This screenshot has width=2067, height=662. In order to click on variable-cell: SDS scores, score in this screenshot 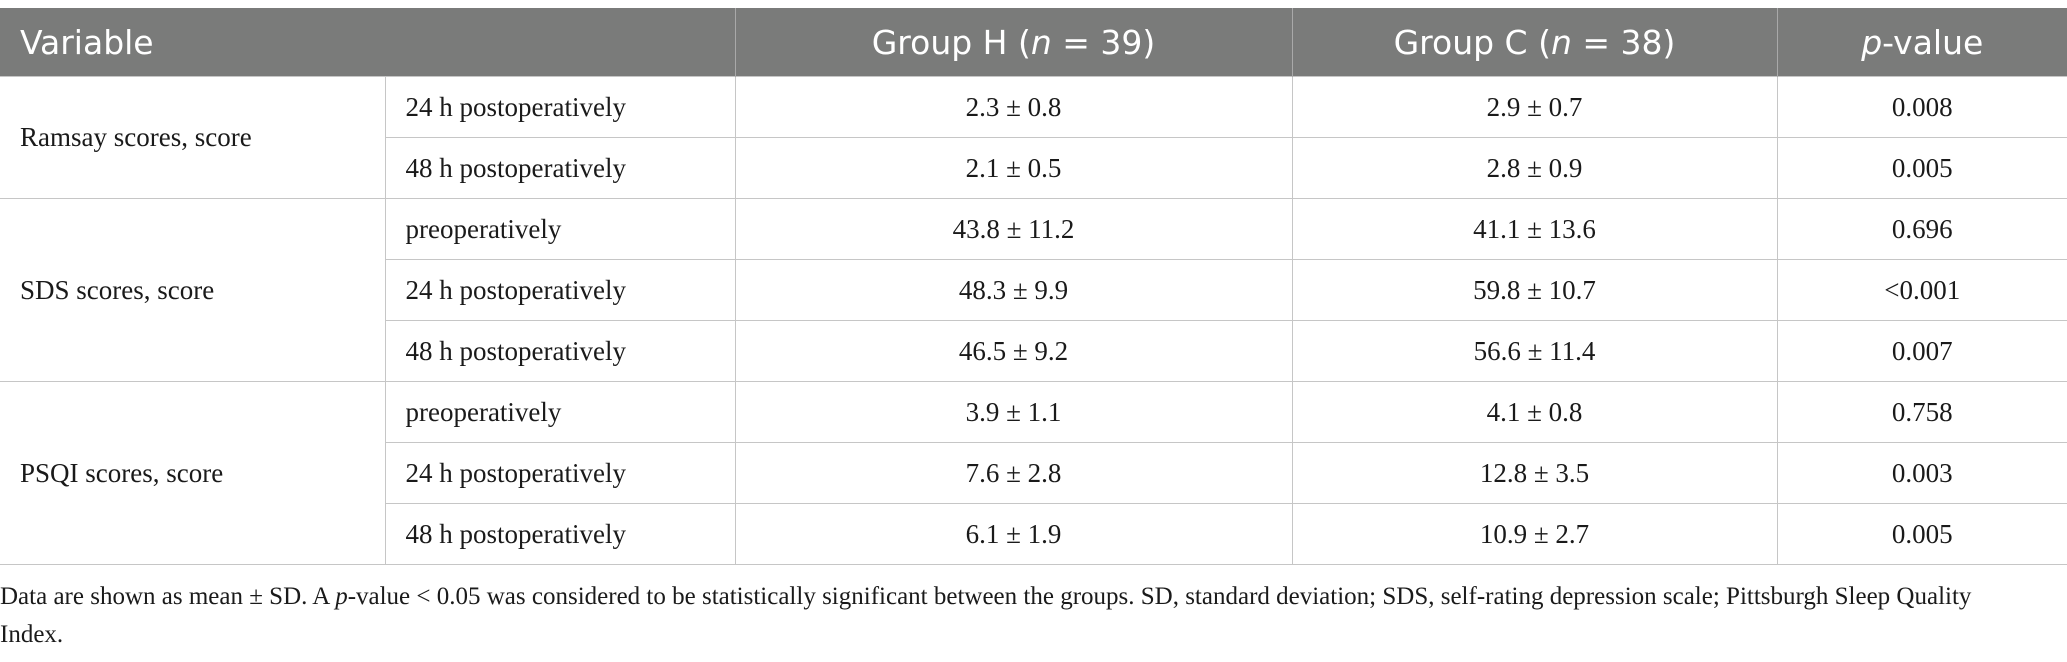, I will do `click(193, 290)`.